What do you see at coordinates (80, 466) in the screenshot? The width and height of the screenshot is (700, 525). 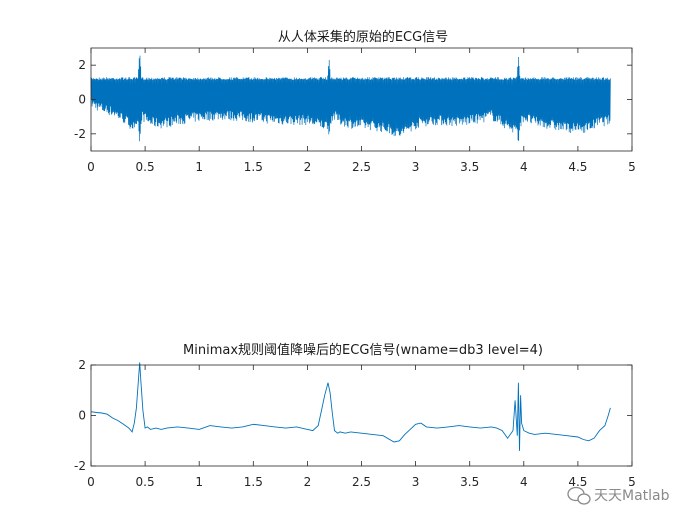 I see `denoised-ecg-ytick-label: -2` at bounding box center [80, 466].